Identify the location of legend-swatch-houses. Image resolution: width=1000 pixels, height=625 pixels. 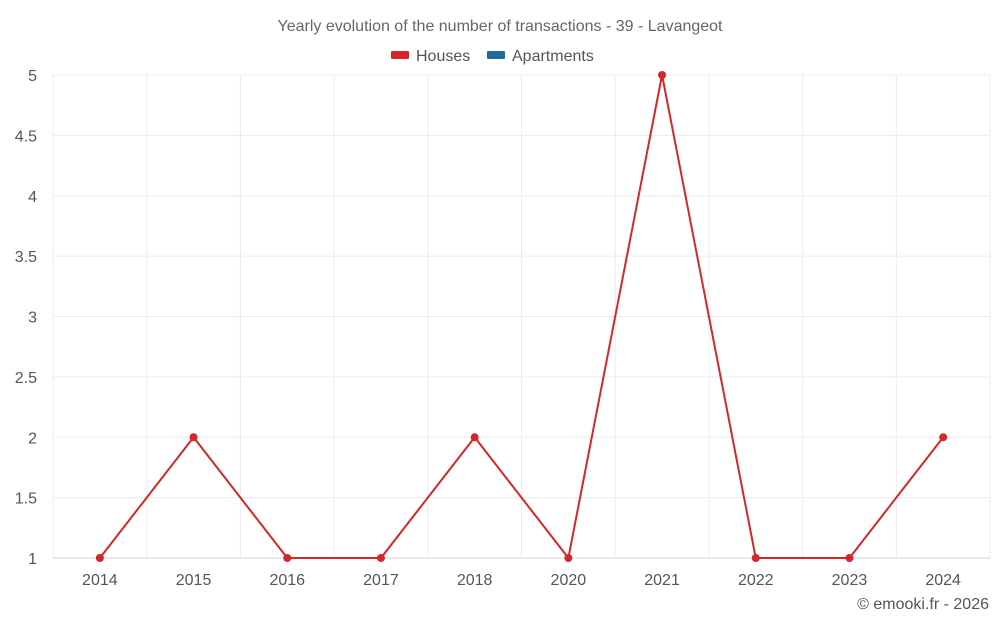
(400, 55).